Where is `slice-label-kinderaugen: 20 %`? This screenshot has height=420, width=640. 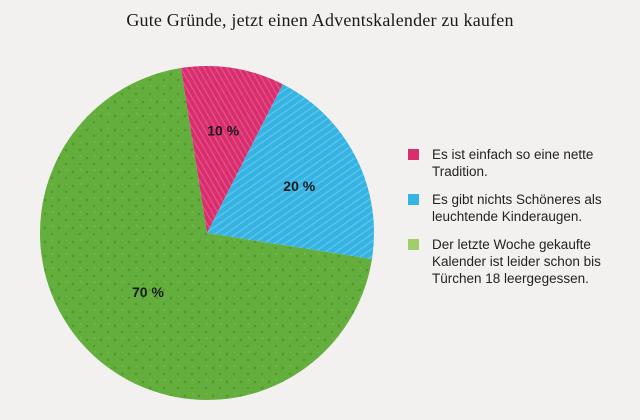
slice-label-kinderaugen: 20 % is located at coordinates (299, 186).